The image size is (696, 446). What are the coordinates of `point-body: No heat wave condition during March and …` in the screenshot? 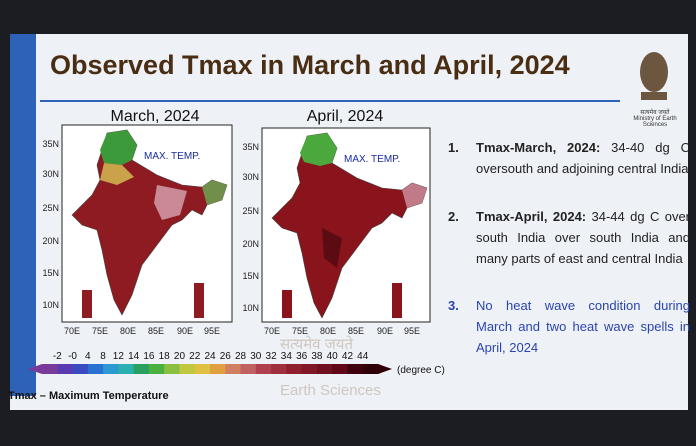 It's located at (583, 326).